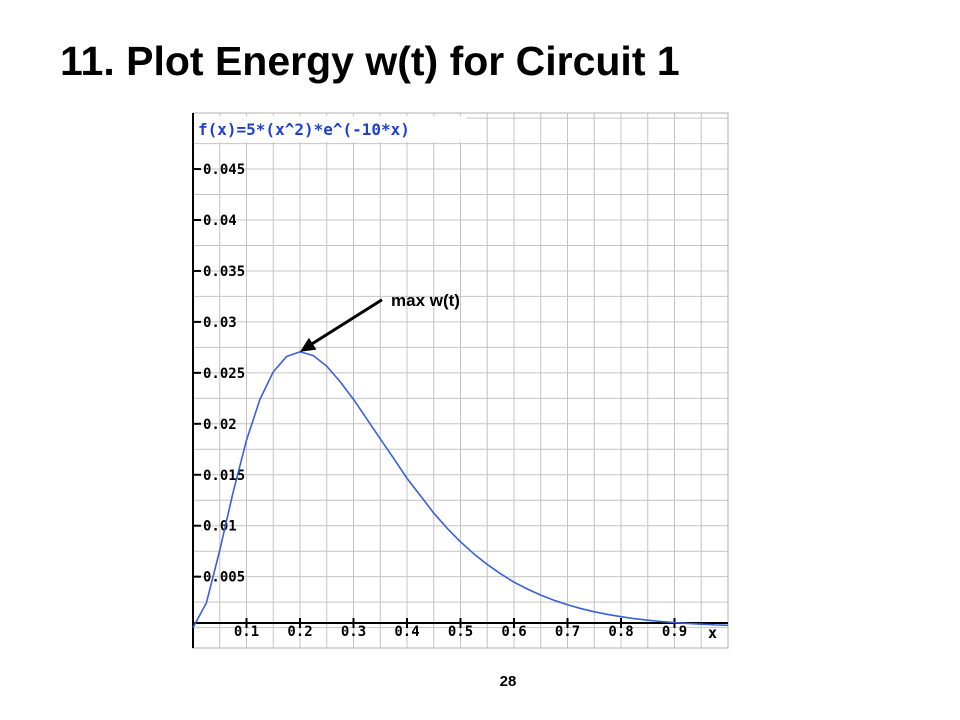 This screenshot has height=720, width=960. What do you see at coordinates (308, 344) in the screenshot?
I see `annotation-arrow-head` at bounding box center [308, 344].